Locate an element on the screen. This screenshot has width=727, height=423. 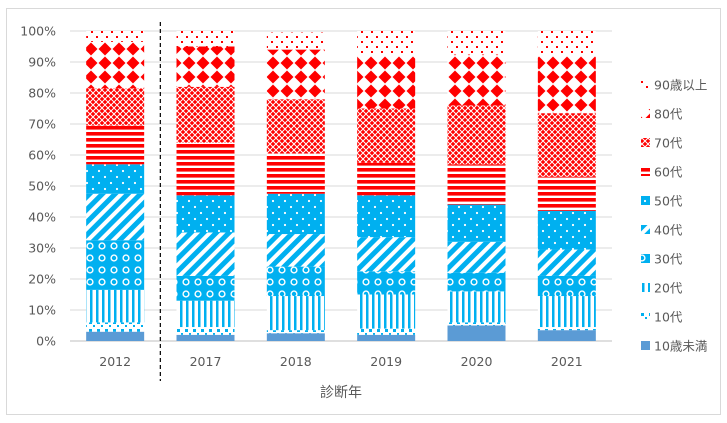
bar-segment-2019-s0 is located at coordinates (386, 337).